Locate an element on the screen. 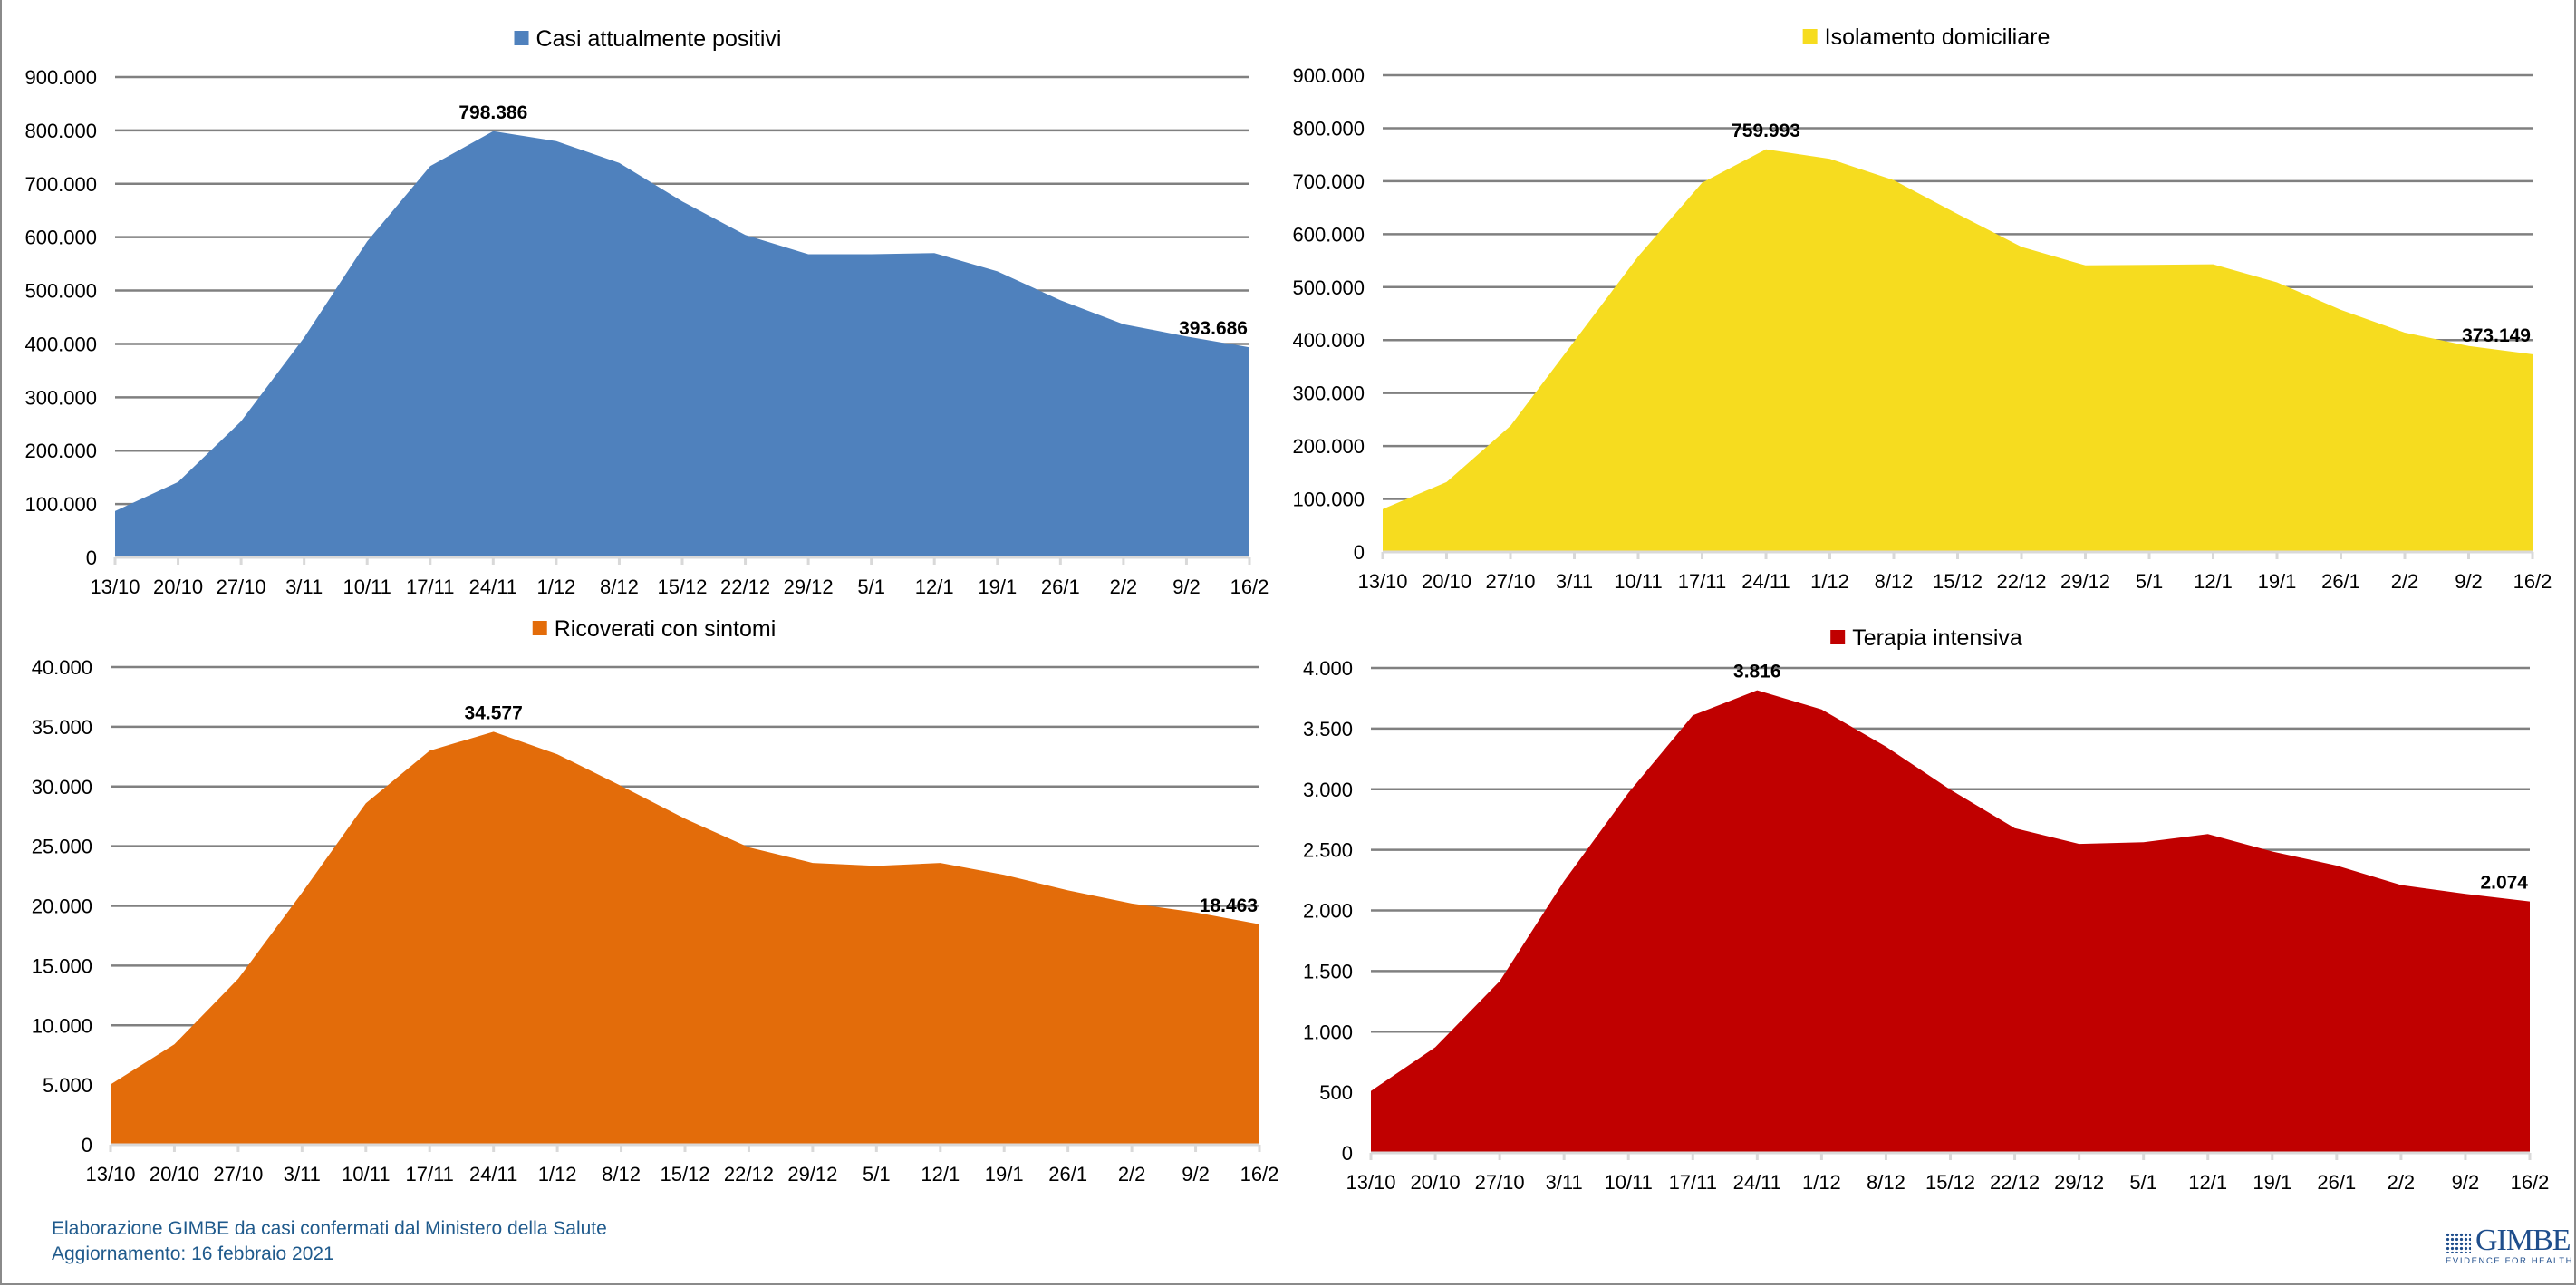  y-tick-label: 3.000 is located at coordinates (1328, 790).